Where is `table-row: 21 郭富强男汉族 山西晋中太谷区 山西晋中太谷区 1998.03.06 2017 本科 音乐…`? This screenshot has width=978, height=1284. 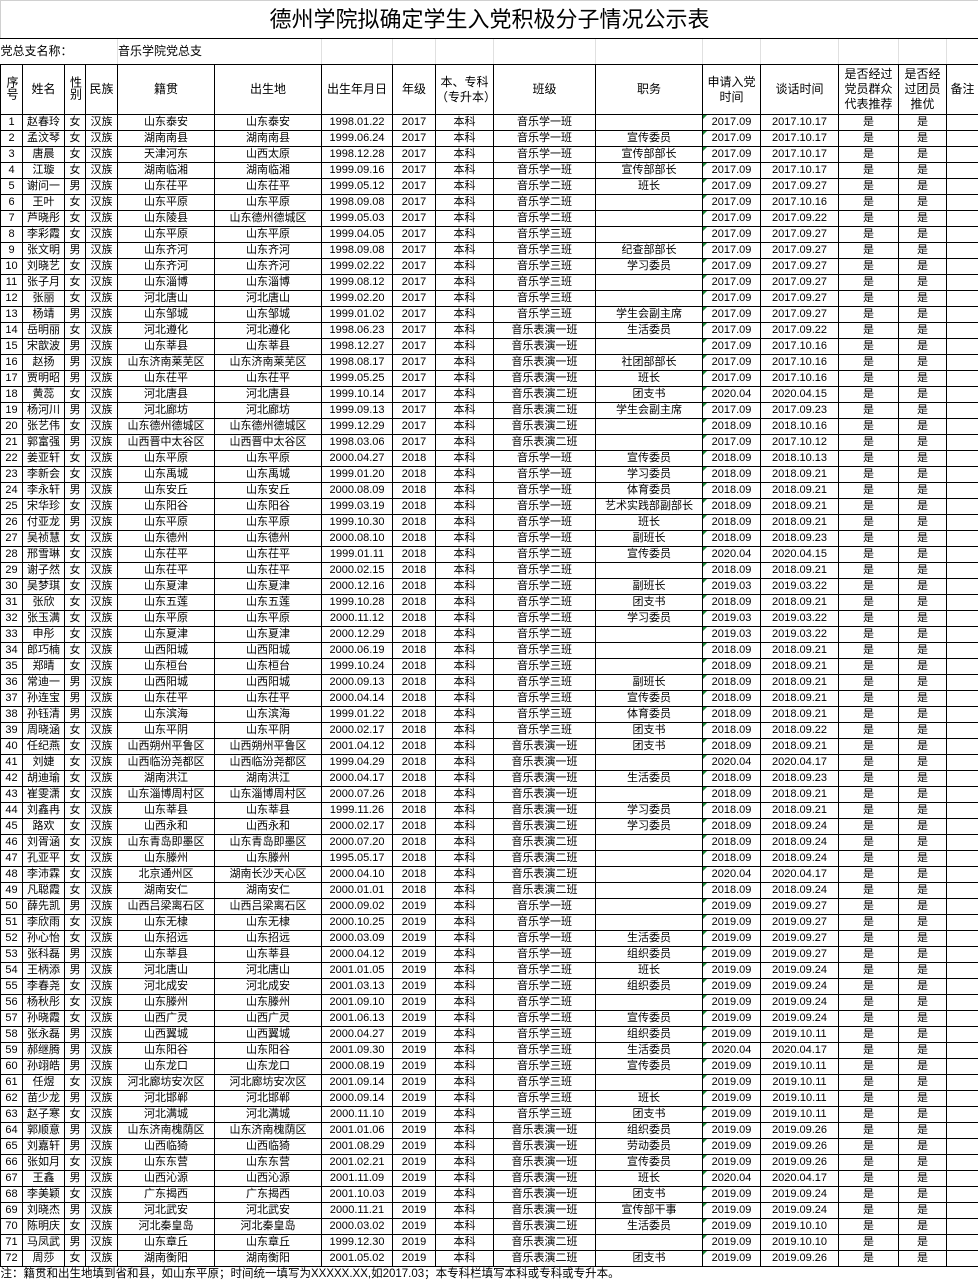 table-row: 21 郭富强男汉族 山西晋中太谷区 山西晋中太谷区 1998.03.06 2017 本科 音乐… is located at coordinates (489, 442).